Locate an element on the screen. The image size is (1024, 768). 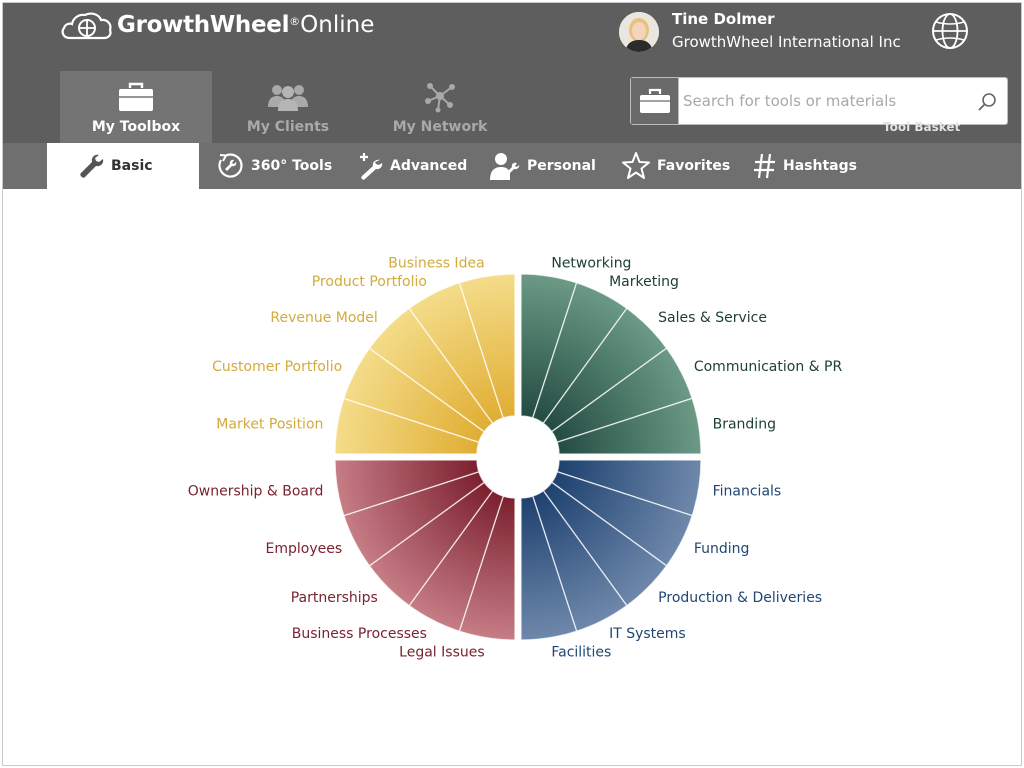
wheel-label-marketing: Marketing is located at coordinates (644, 282).